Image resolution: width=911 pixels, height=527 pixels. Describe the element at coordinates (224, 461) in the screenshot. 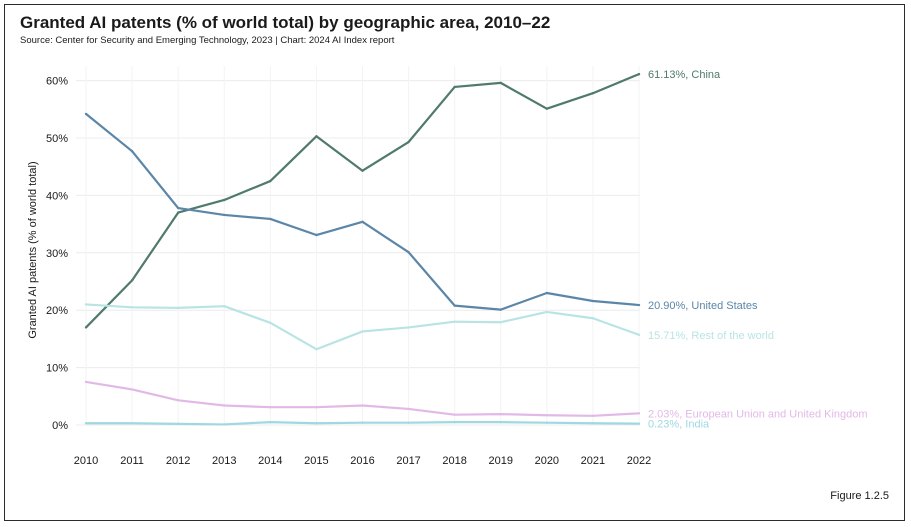

I see `x-tick-label: 2013` at that location.